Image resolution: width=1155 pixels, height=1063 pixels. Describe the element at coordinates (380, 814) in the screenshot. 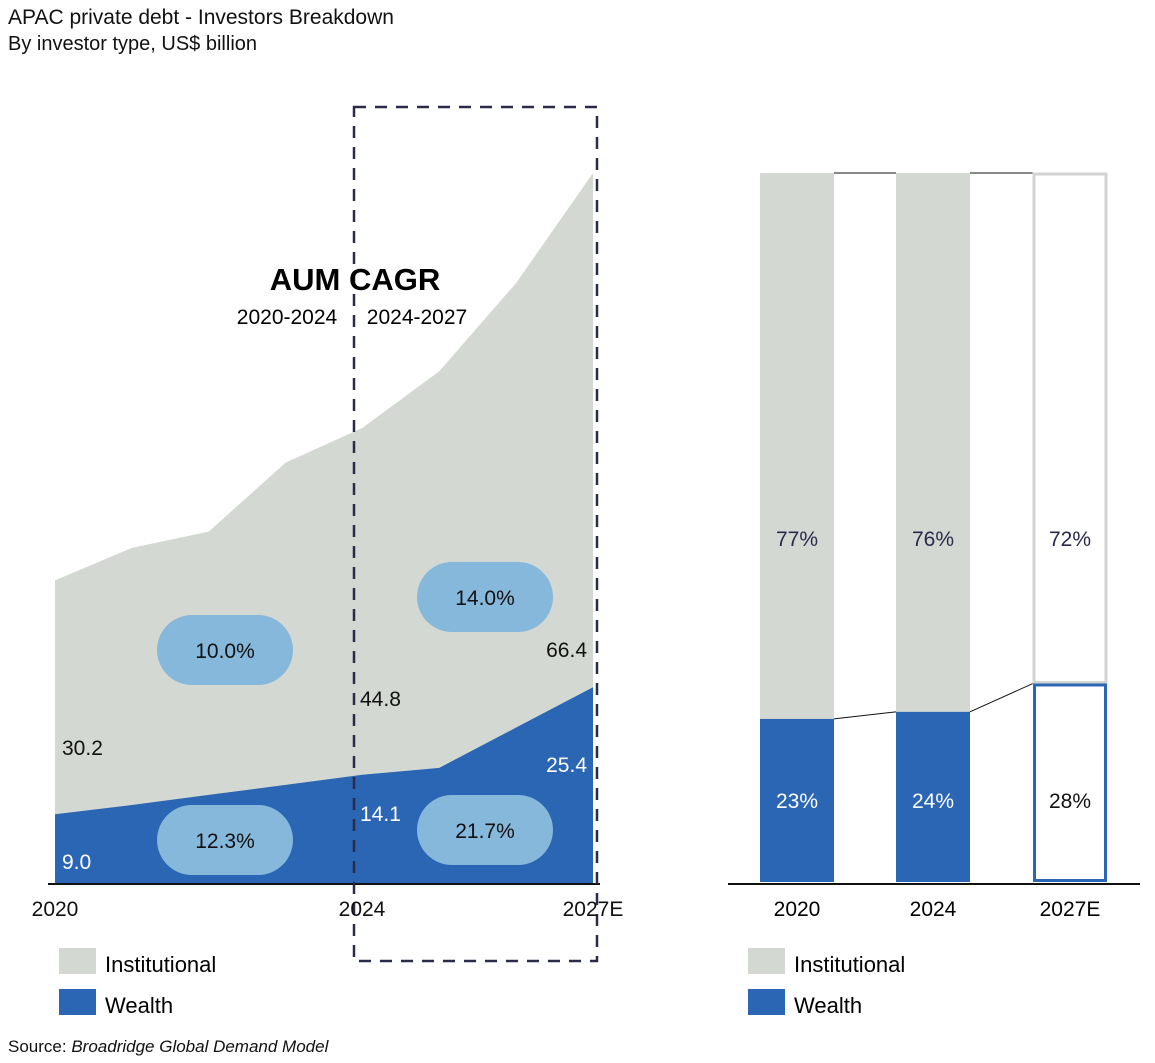

I see `data-label-wealth: 14.1` at that location.